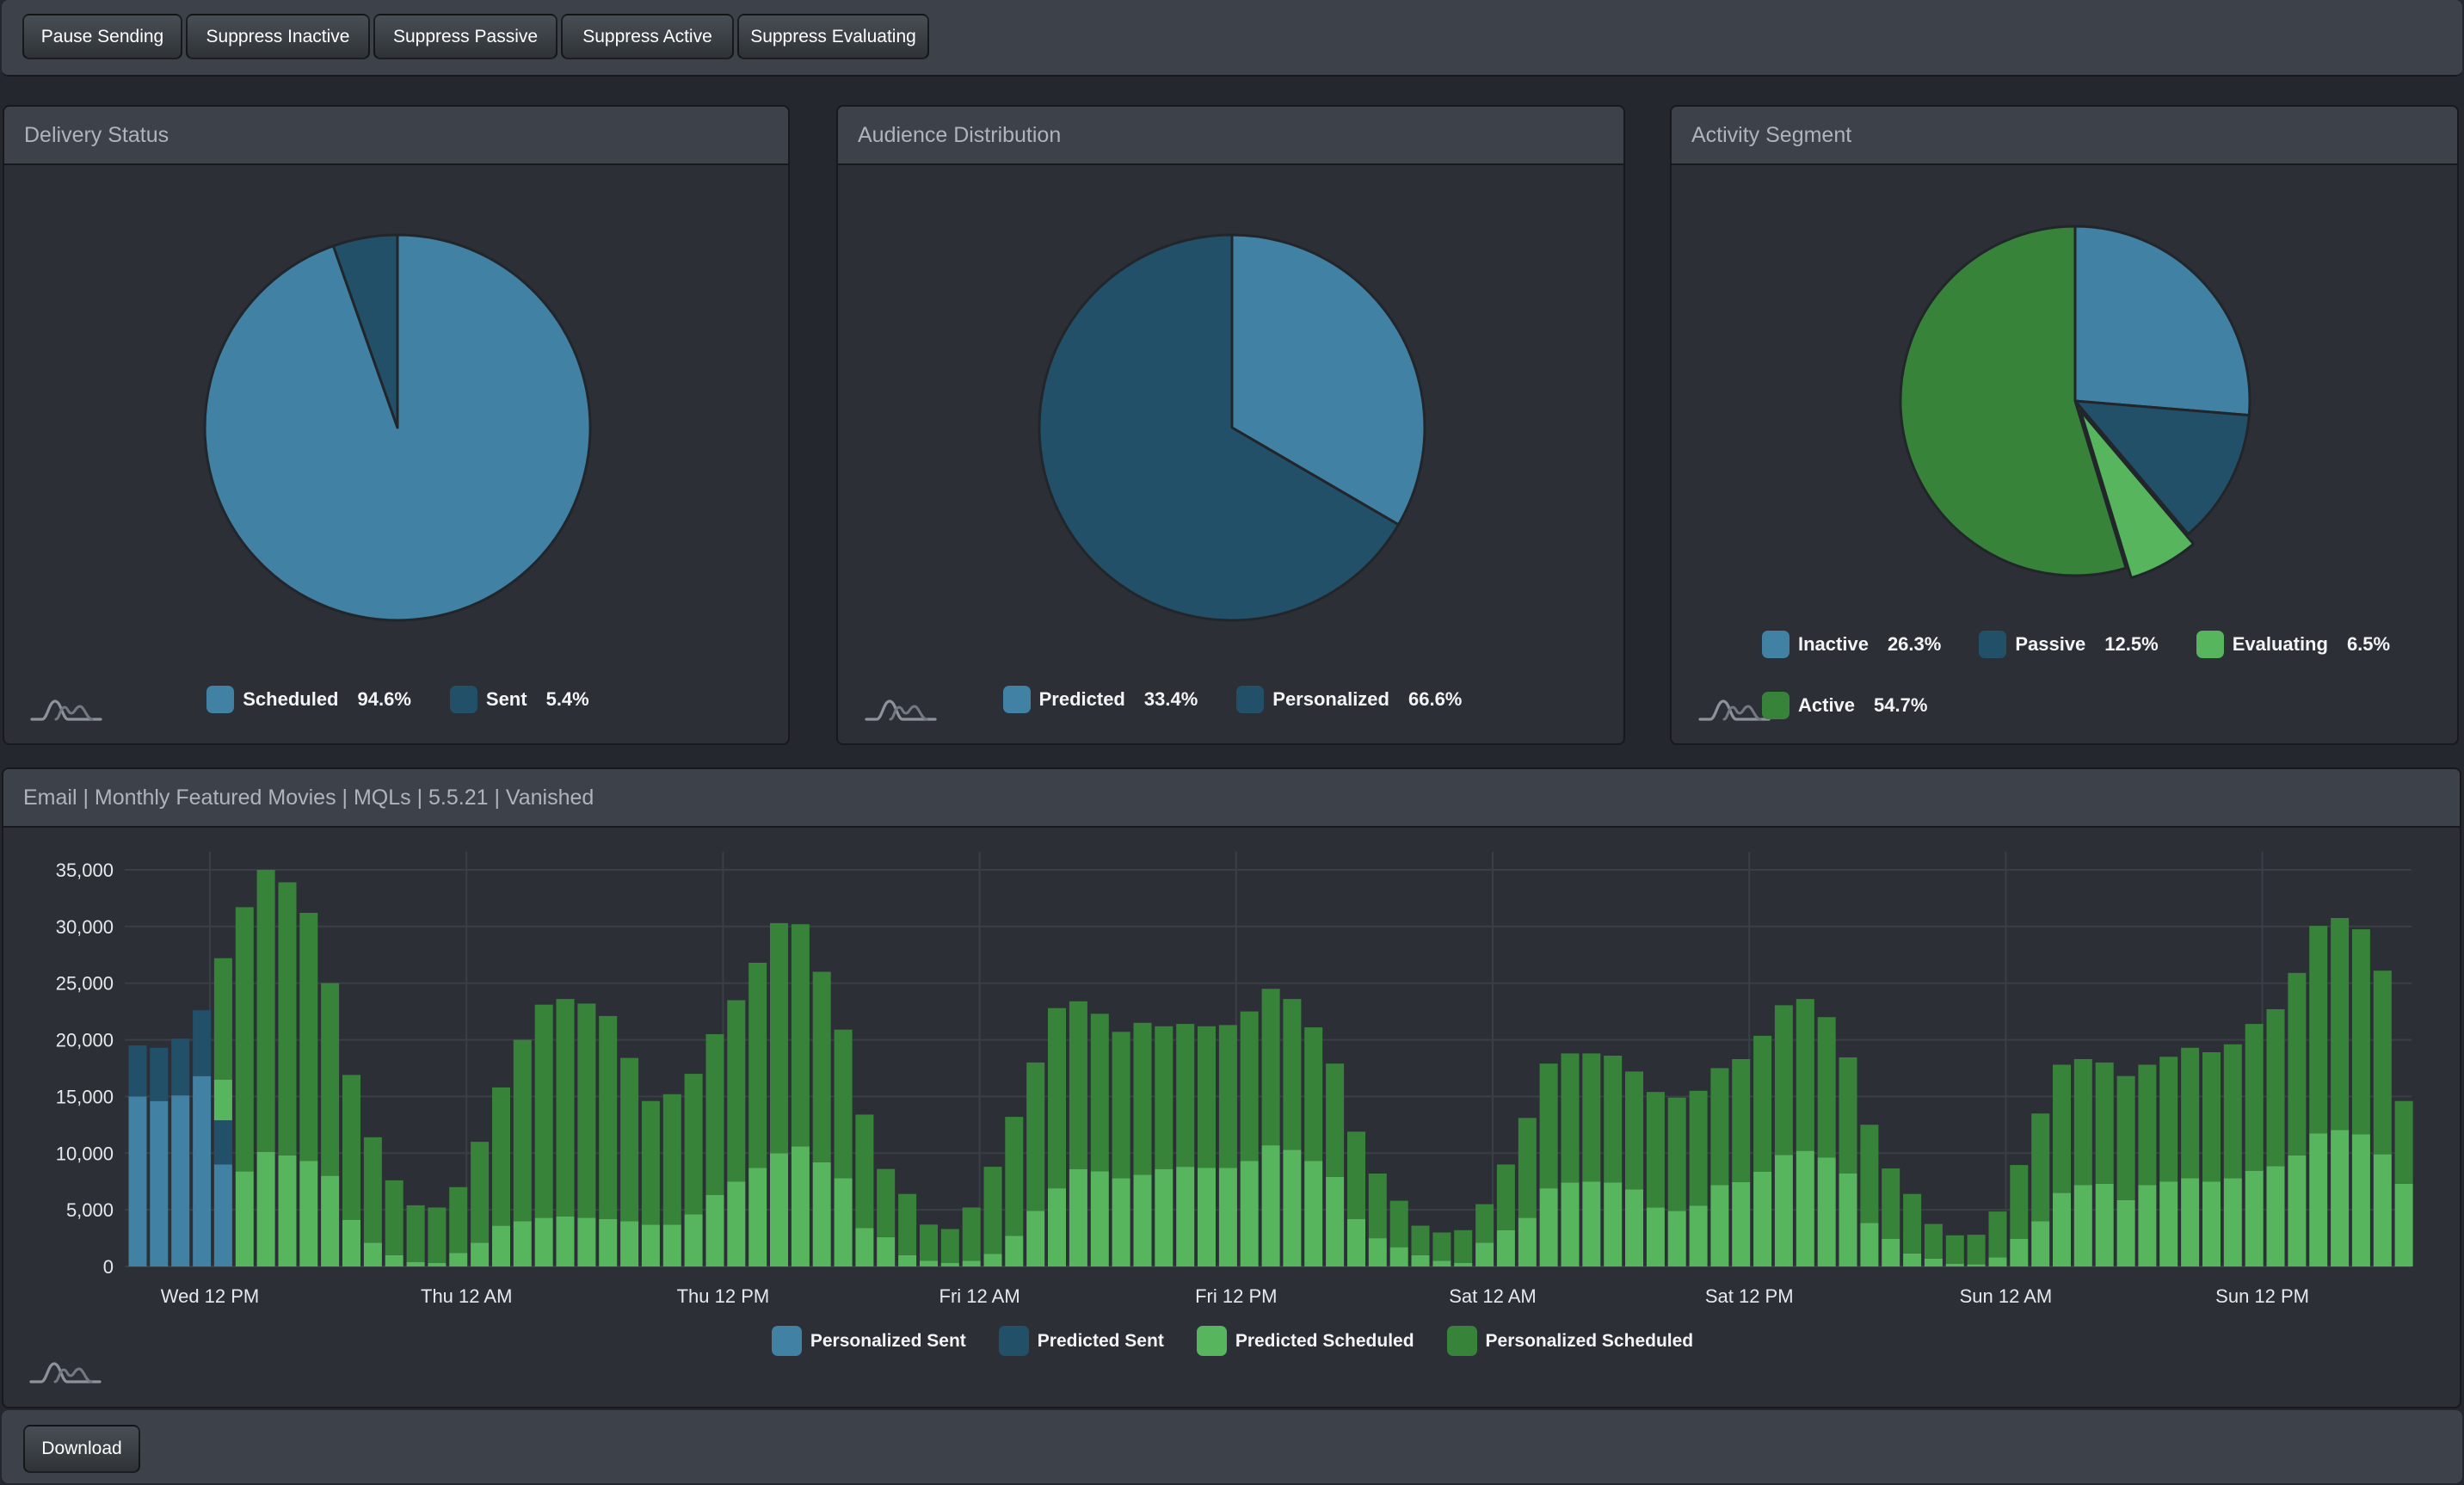 The height and width of the screenshot is (1485, 2464). I want to click on svg-text: 15,000, so click(85, 1096).